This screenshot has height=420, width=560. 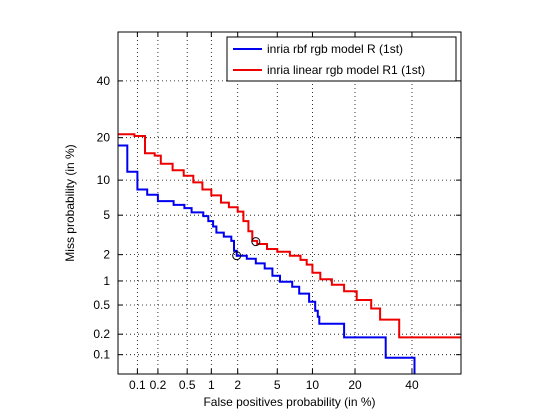 What do you see at coordinates (187, 385) in the screenshot?
I see `x-tick-label: 0.5` at bounding box center [187, 385].